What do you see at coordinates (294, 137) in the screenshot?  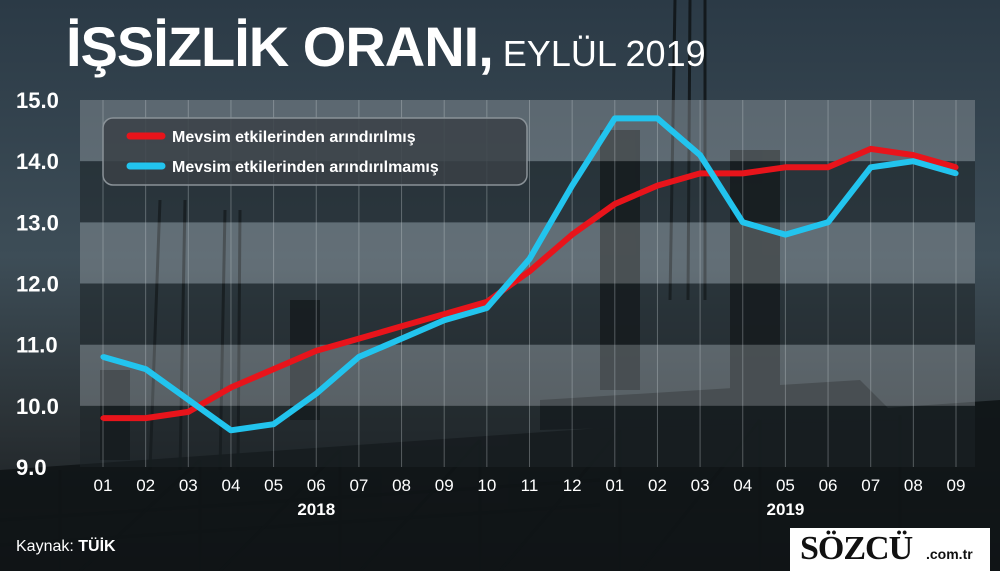 I see `legend-label-red: Mevsim etkilerinden arındırılmış` at bounding box center [294, 137].